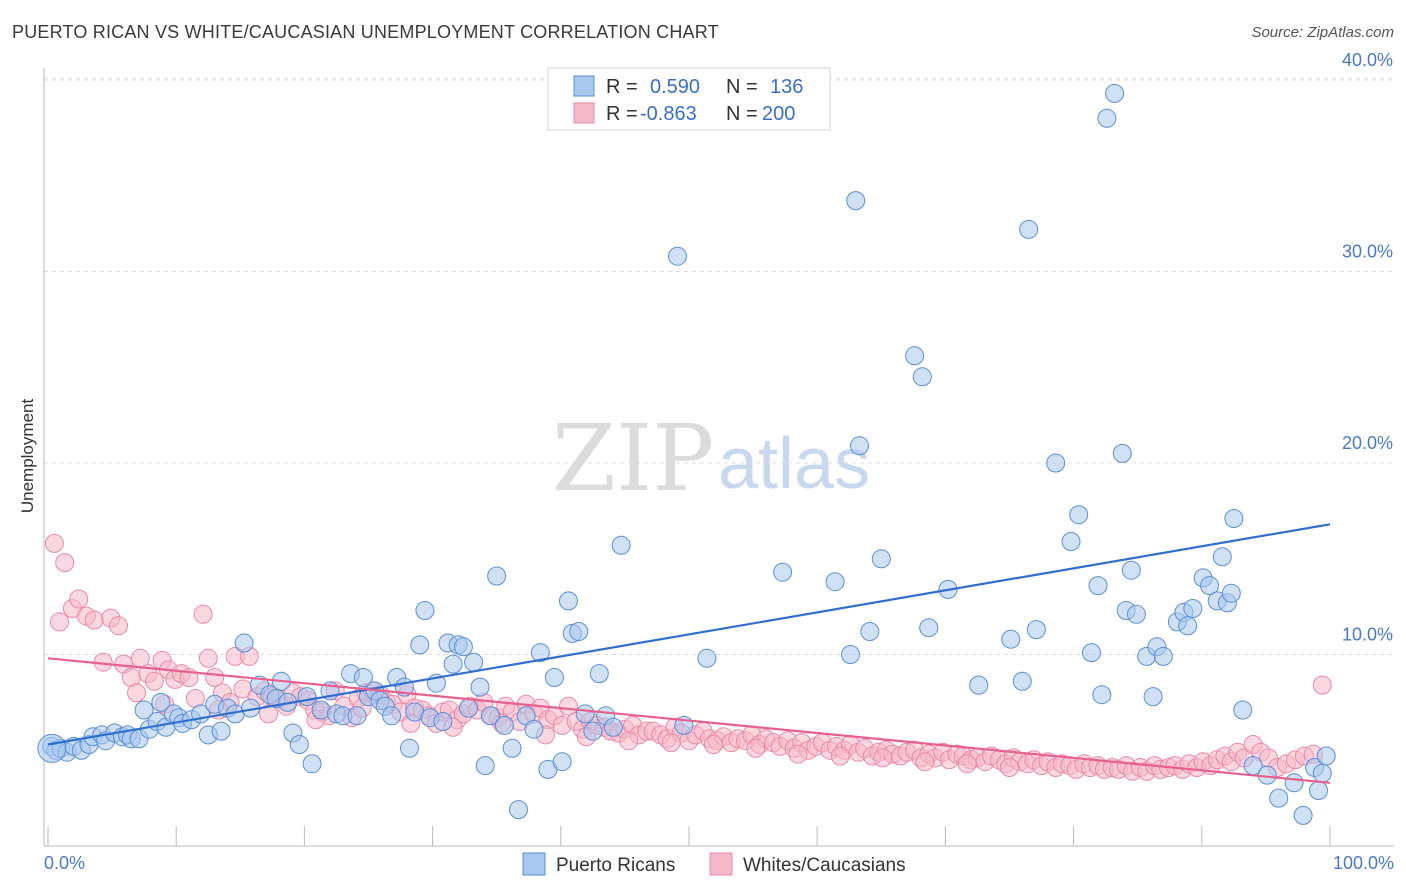 The width and height of the screenshot is (1406, 892). Describe the element at coordinates (1367, 60) in the screenshot. I see `y-tick-label: 40.0%` at that location.